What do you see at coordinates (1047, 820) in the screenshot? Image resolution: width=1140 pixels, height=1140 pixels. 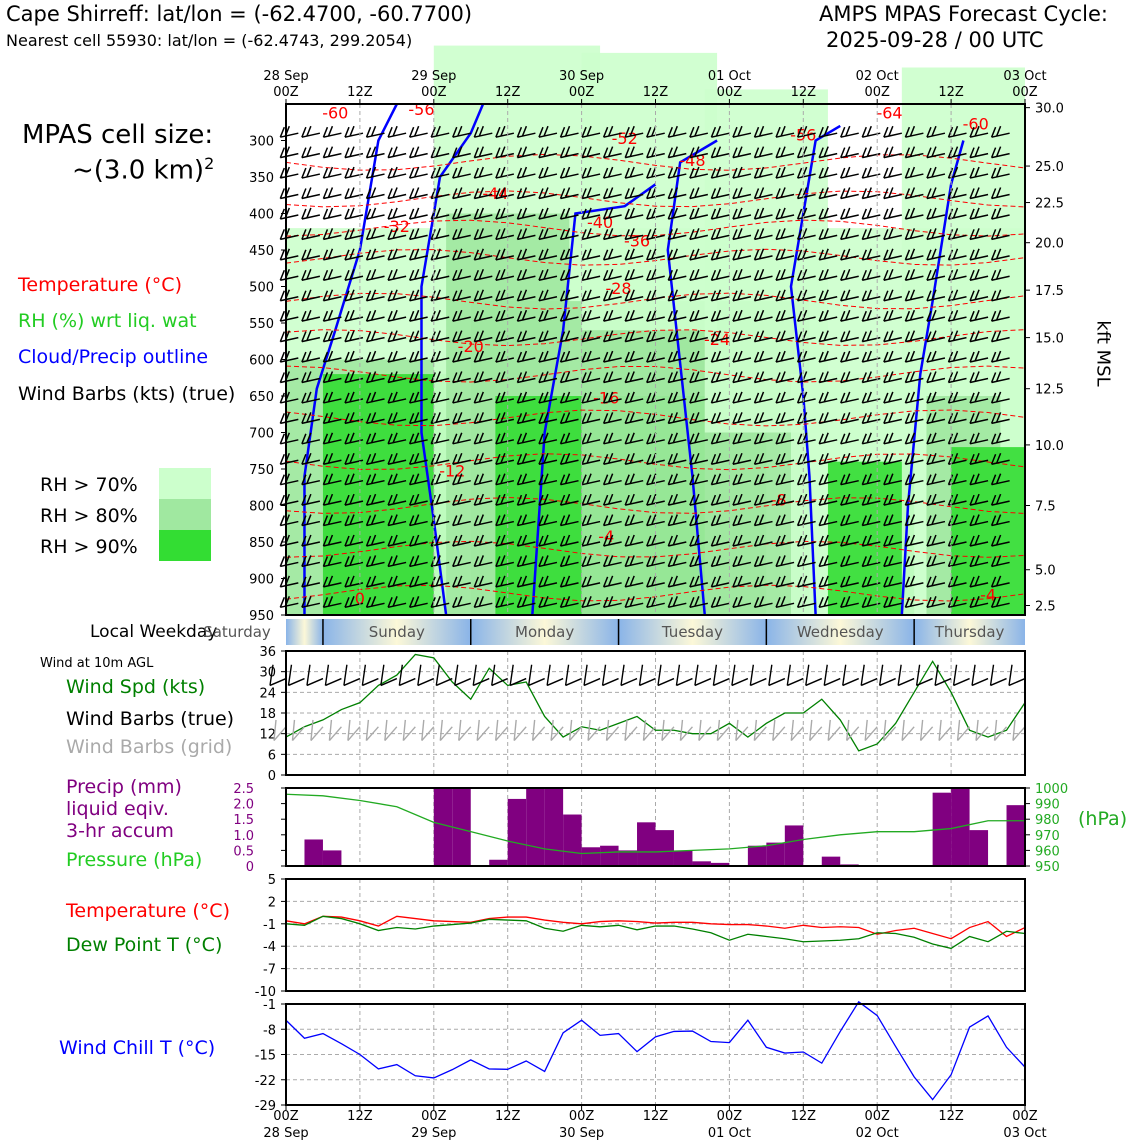 I see `pressure-tick-label: 980` at bounding box center [1047, 820].